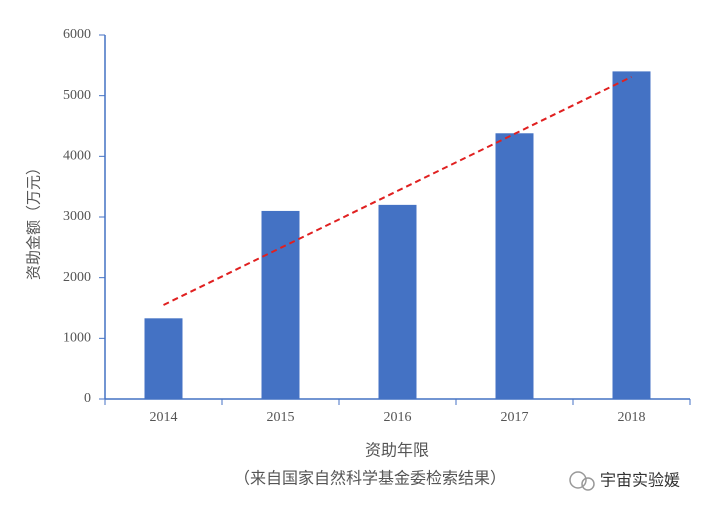  I want to click on y-tick-label: 2000, so click(77, 277).